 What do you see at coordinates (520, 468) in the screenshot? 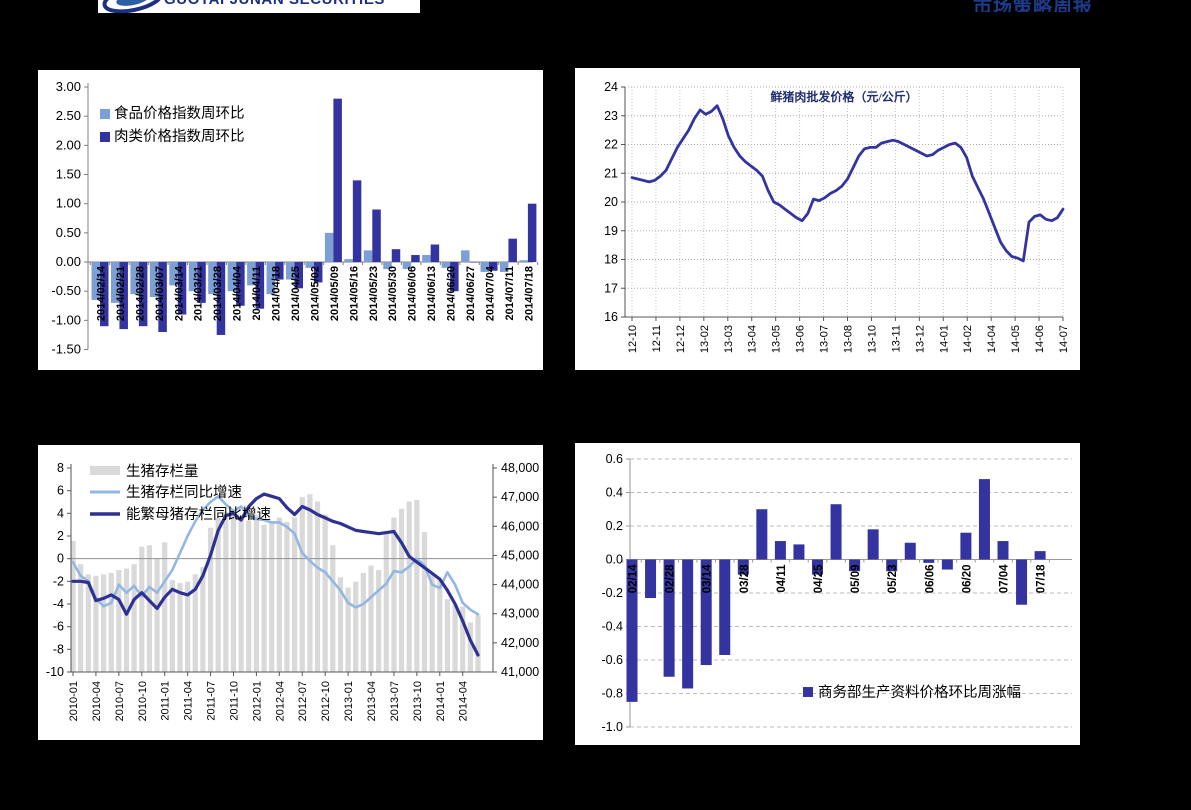
I see `svg-text: 48,000` at bounding box center [520, 468].